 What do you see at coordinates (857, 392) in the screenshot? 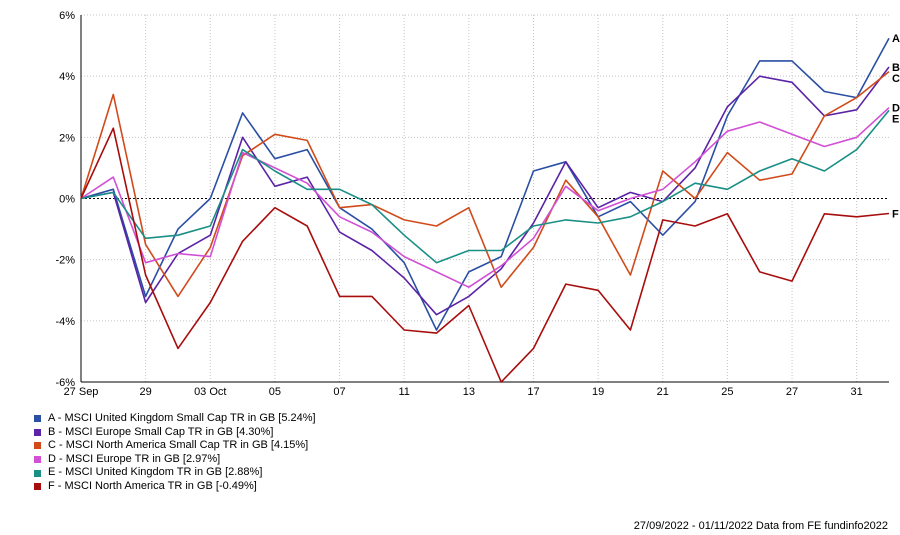
I see `x-tick-label: 31` at bounding box center [857, 392].